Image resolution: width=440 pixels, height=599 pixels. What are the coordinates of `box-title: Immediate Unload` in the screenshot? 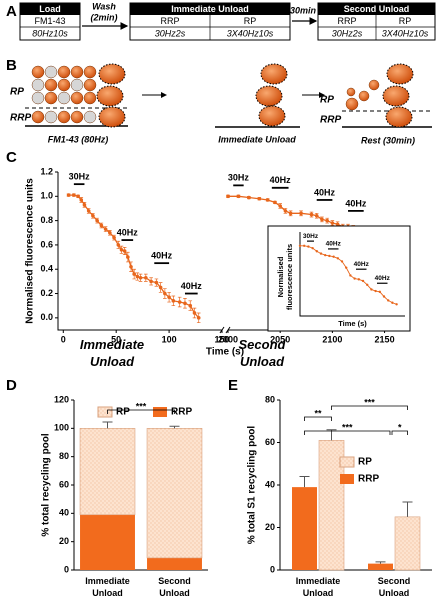 It's located at (210, 9).